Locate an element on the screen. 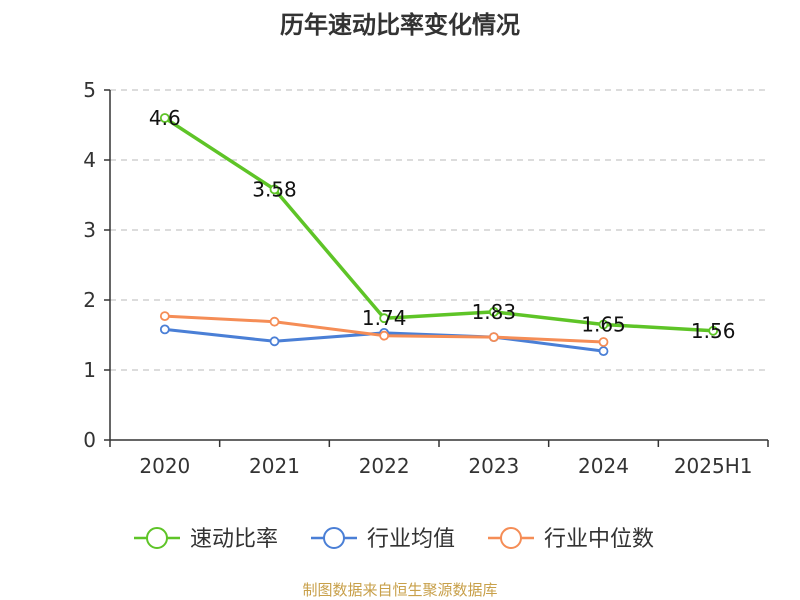  x-tick-label: 2023 is located at coordinates (493, 466).